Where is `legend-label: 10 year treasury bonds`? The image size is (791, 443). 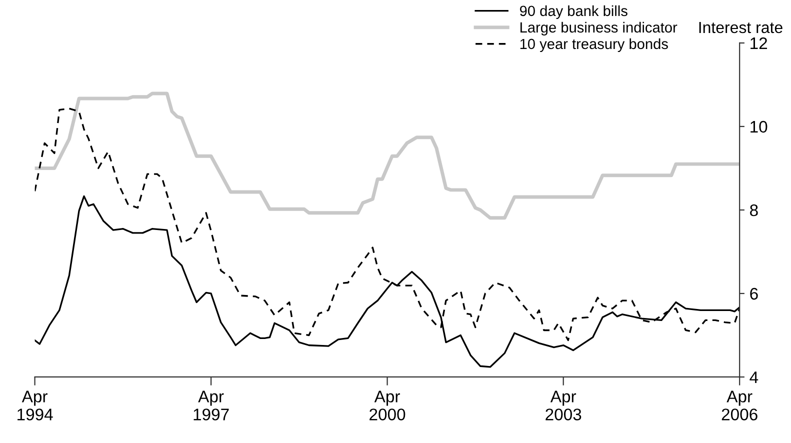 legend-label: 10 year treasury bonds is located at coordinates (594, 45).